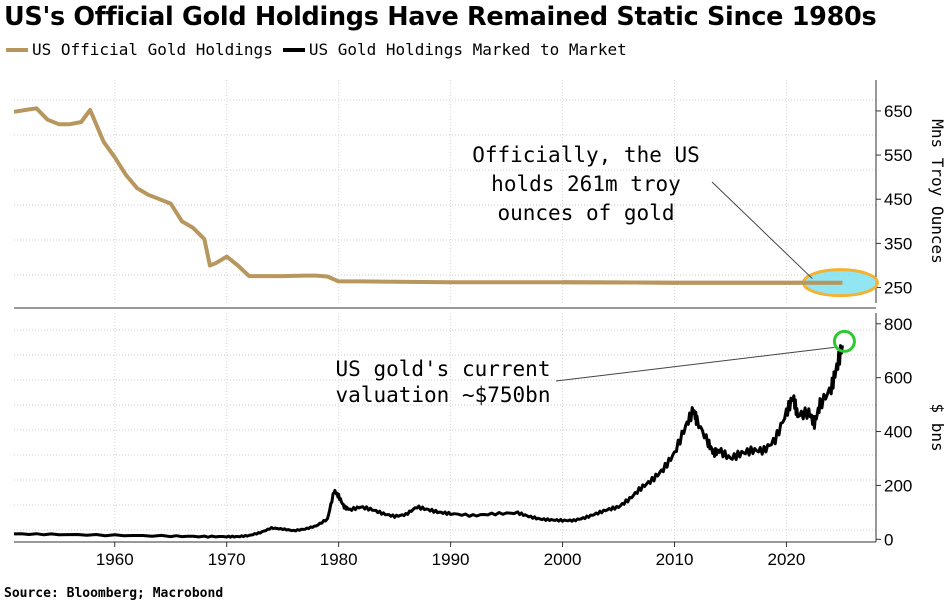 The image size is (948, 609). I want to click on x-tick-label-5: 2010, so click(675, 559).